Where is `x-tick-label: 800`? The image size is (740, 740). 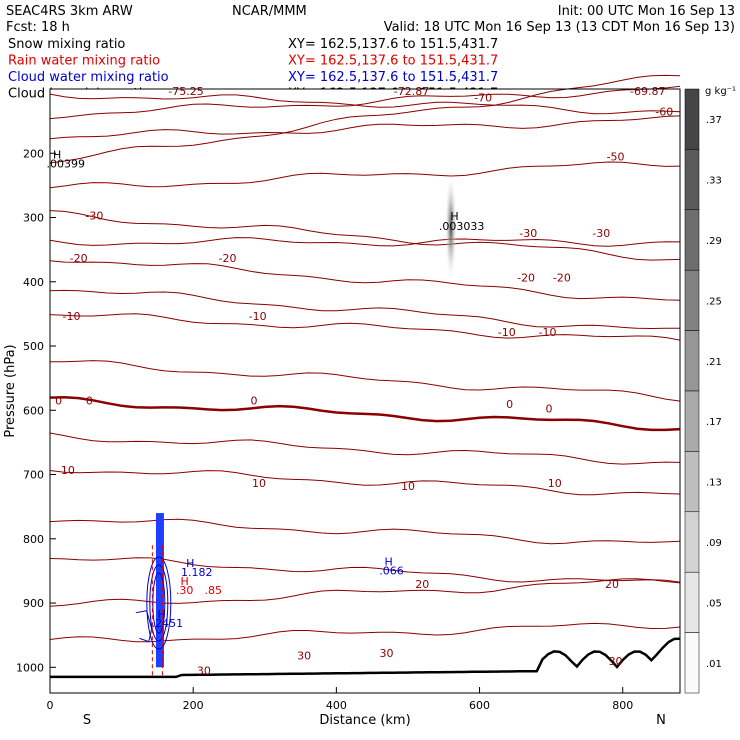
x-tick-label: 800 is located at coordinates (622, 705).